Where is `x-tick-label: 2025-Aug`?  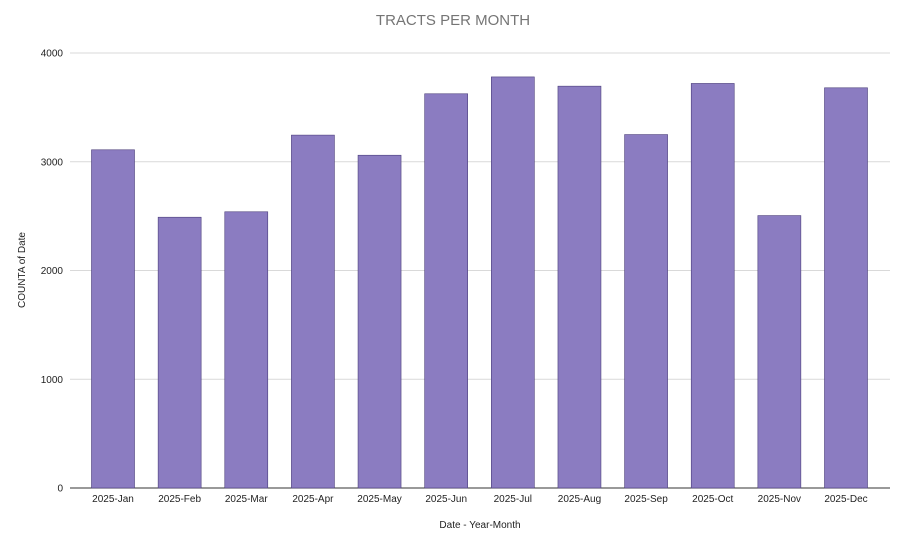 x-tick-label: 2025-Aug is located at coordinates (579, 499).